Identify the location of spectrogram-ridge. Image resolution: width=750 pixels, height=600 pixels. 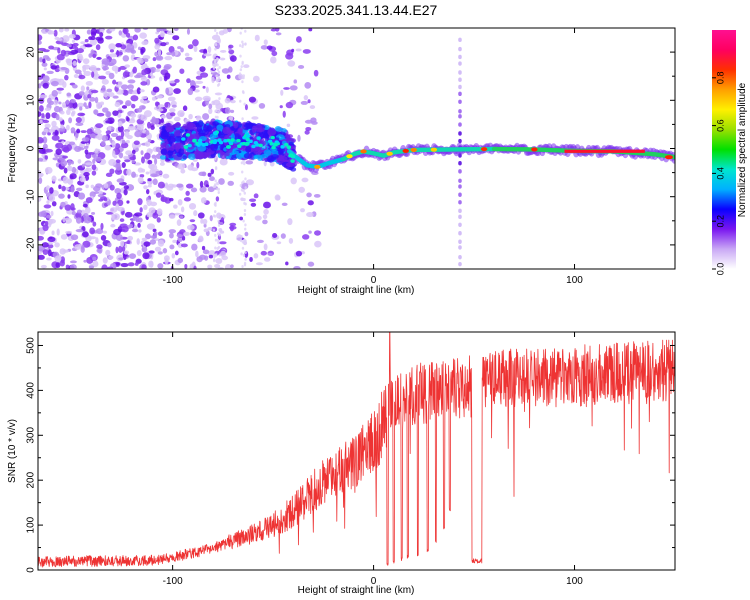
(417, 145).